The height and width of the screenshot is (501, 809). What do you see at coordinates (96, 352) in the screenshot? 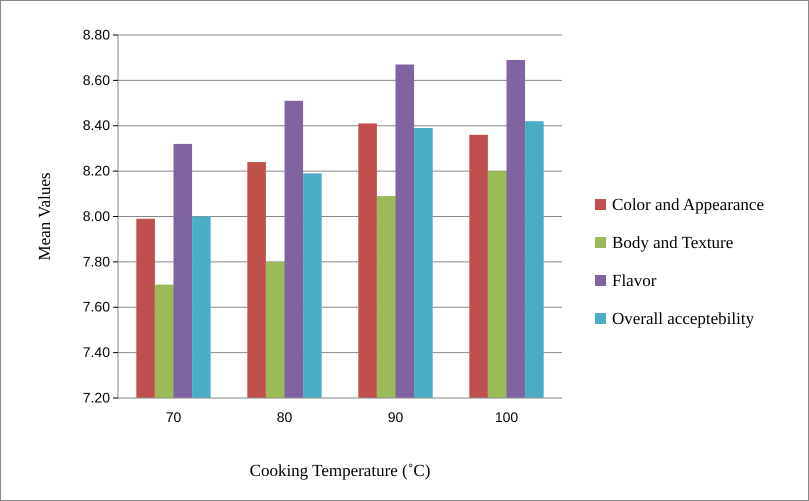
I see `y-tick-label: 7.40` at bounding box center [96, 352].